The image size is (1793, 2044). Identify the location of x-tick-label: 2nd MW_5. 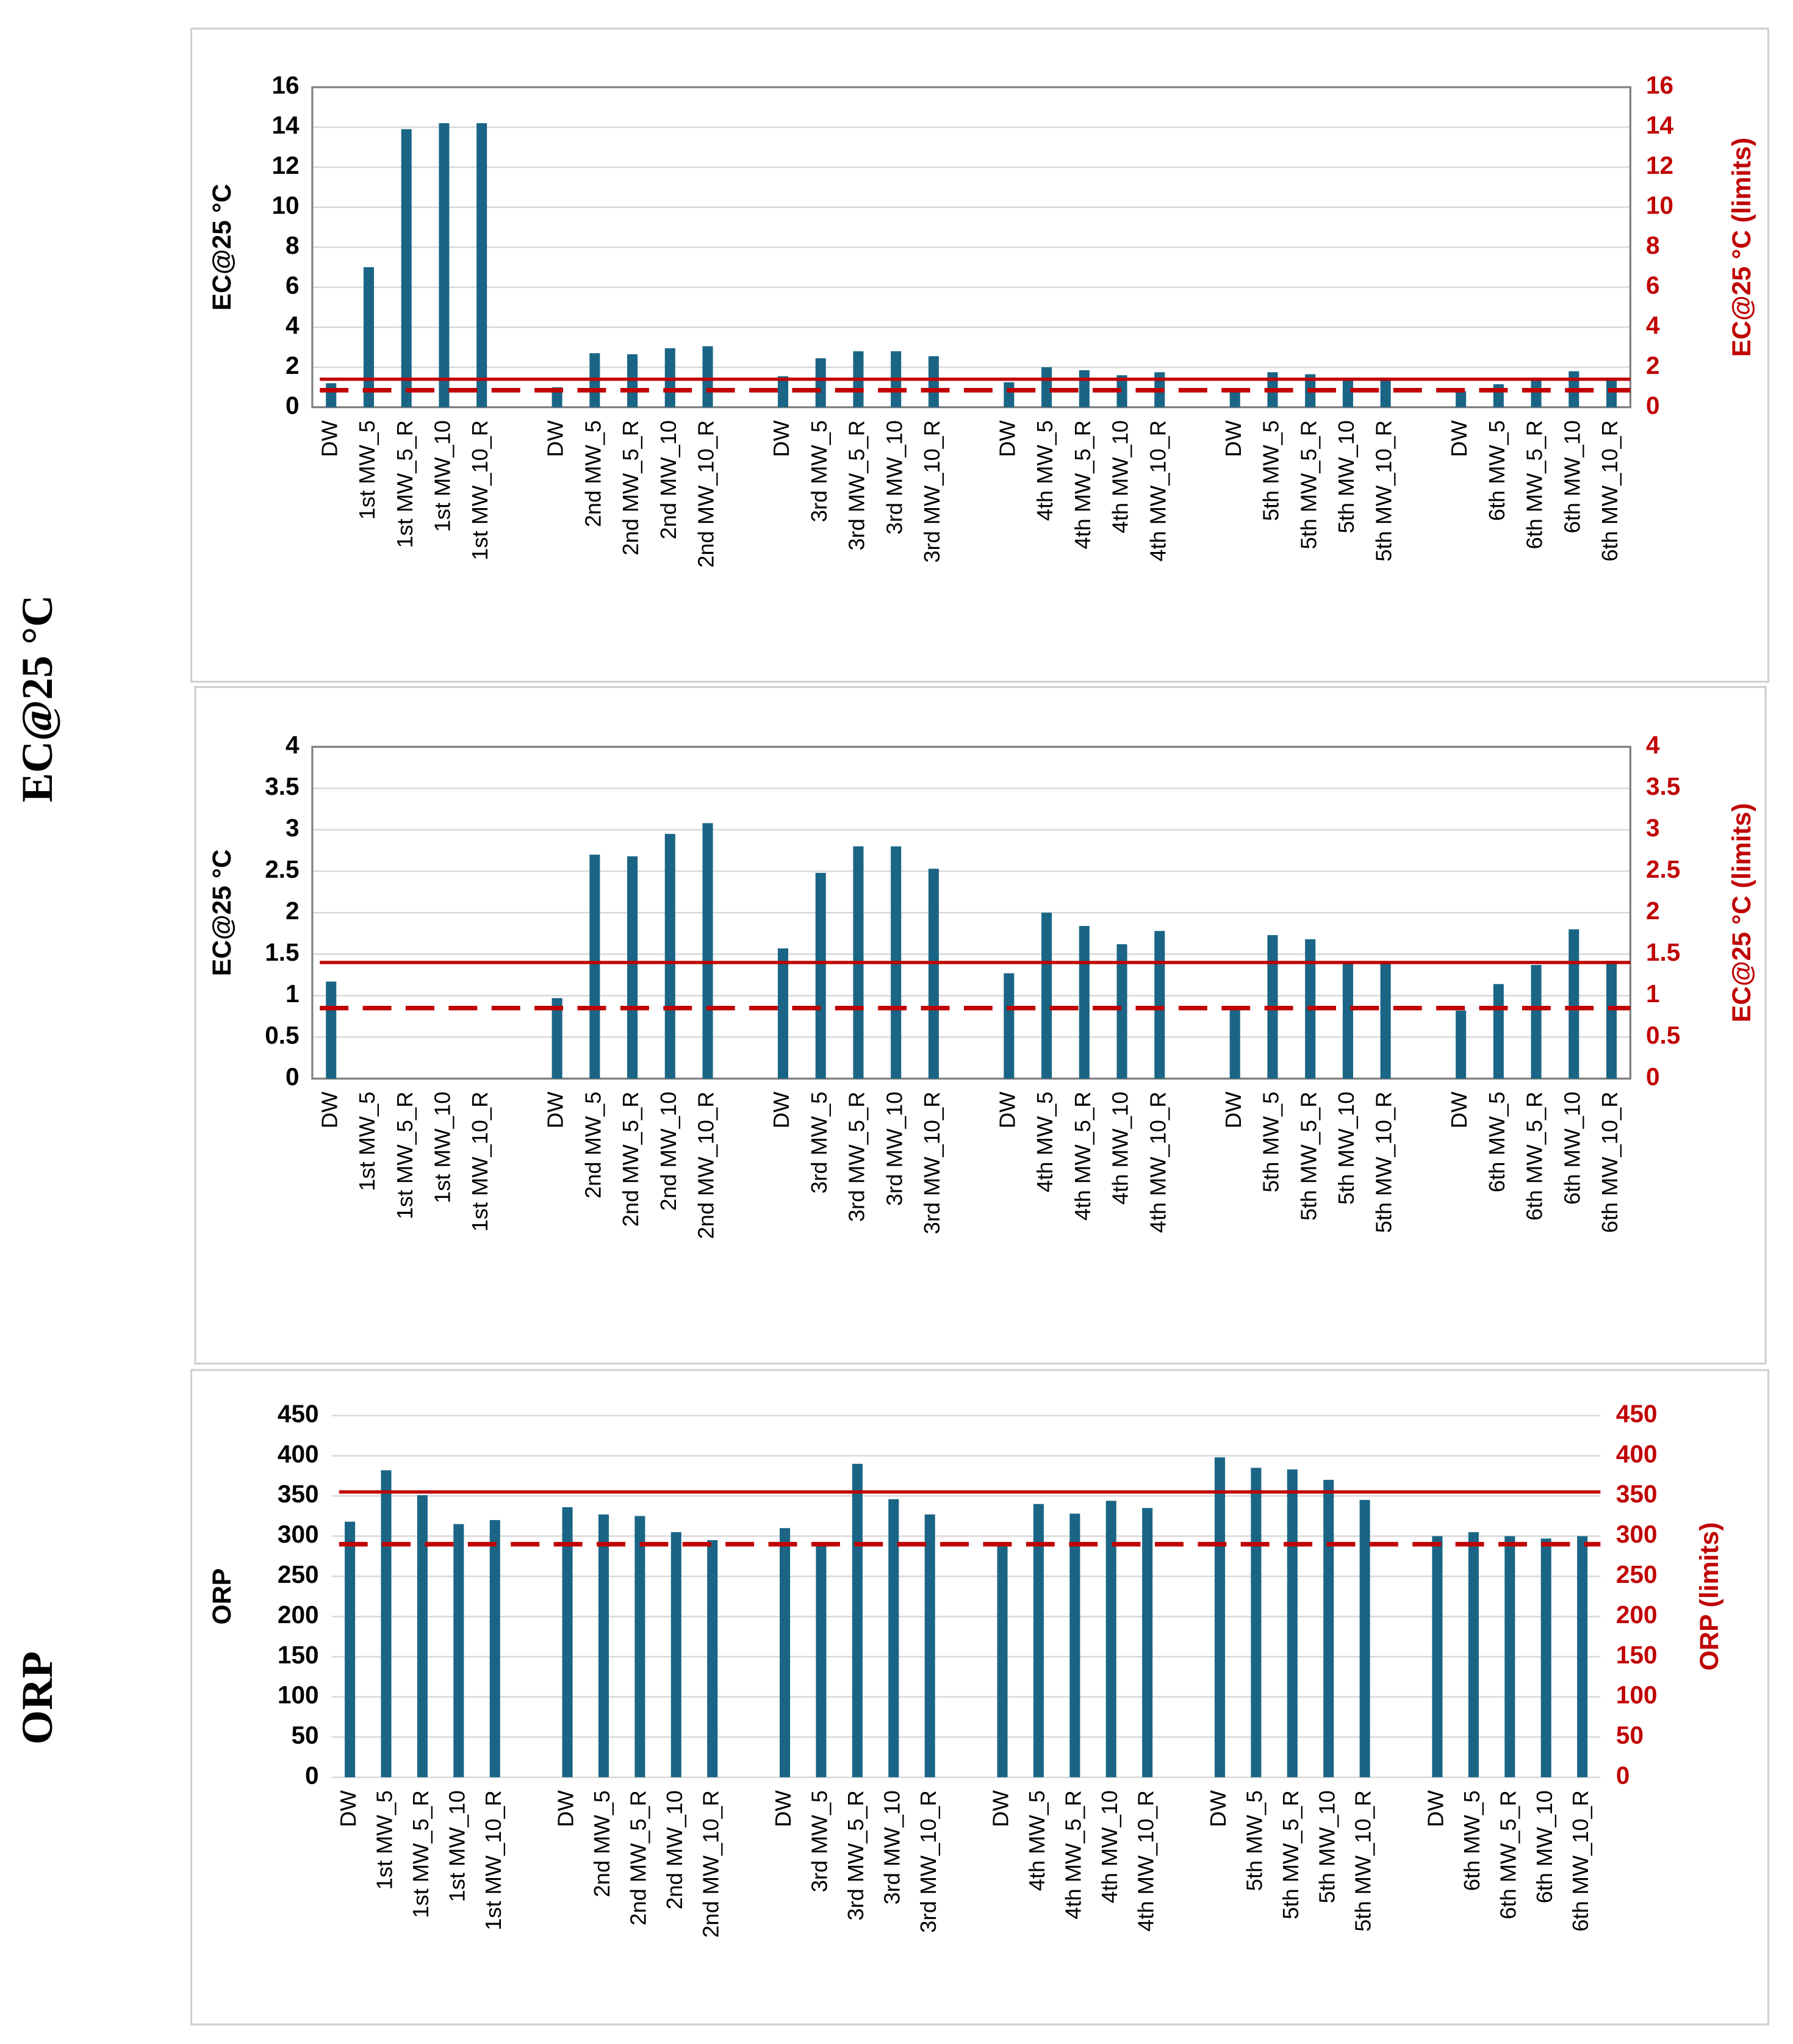
(601, 1843).